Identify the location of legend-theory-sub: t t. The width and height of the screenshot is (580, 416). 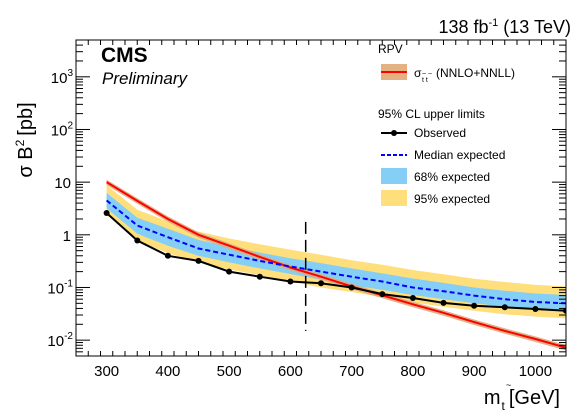
(425, 80).